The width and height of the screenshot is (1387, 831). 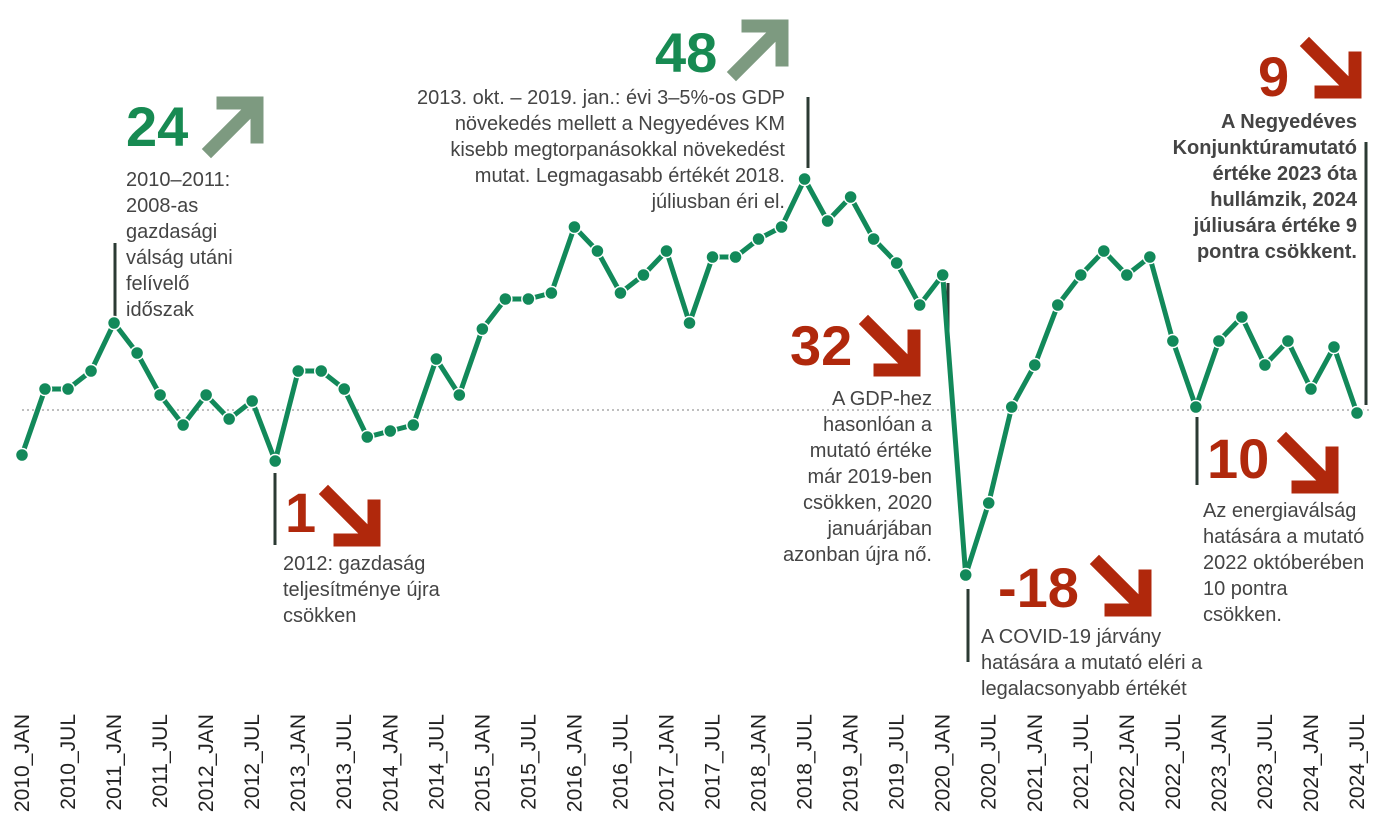 What do you see at coordinates (1081, 762) in the screenshot?
I see `x-tick-label: 2021_JUL` at bounding box center [1081, 762].